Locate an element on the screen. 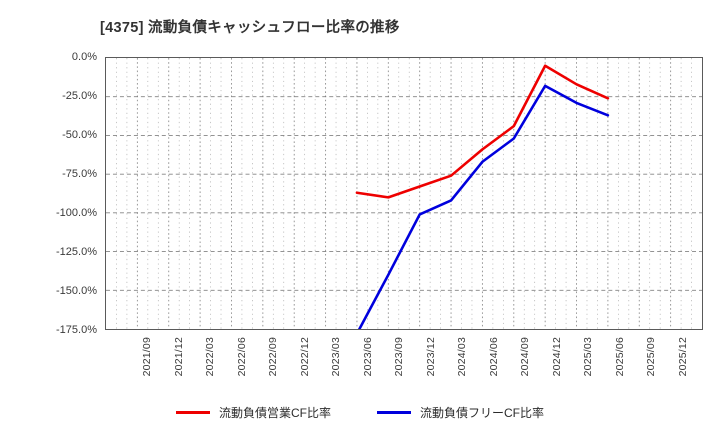 This screenshot has width=720, height=440. x-axis-tick-label: 2023/03 is located at coordinates (336, 357).